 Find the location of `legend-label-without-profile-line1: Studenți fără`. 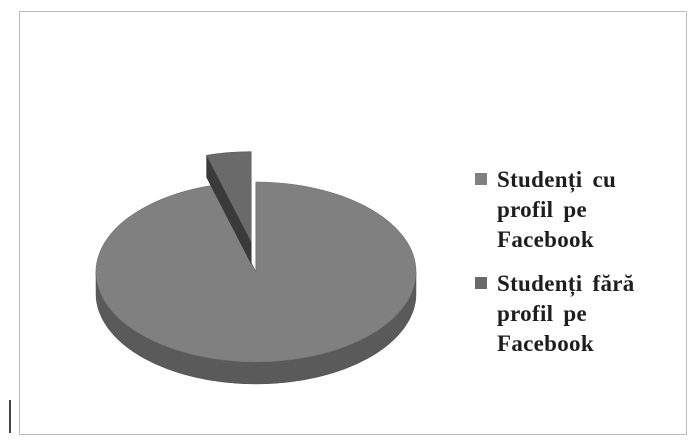

legend-label-without-profile-line1: Studenți fără is located at coordinates (566, 283).